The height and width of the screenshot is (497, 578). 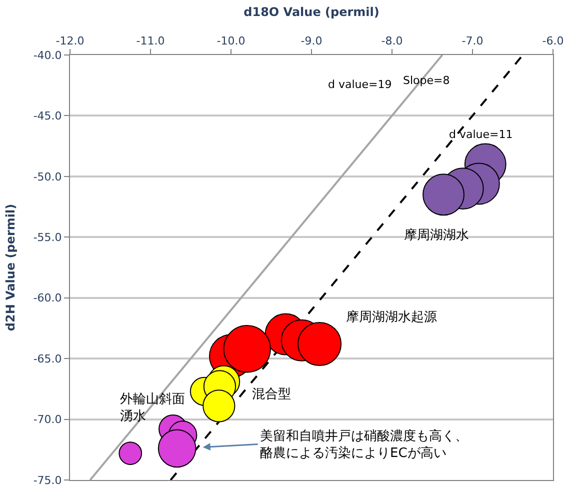 I want to click on annotation: 外輪山斜面湧水, so click(x=152, y=408).